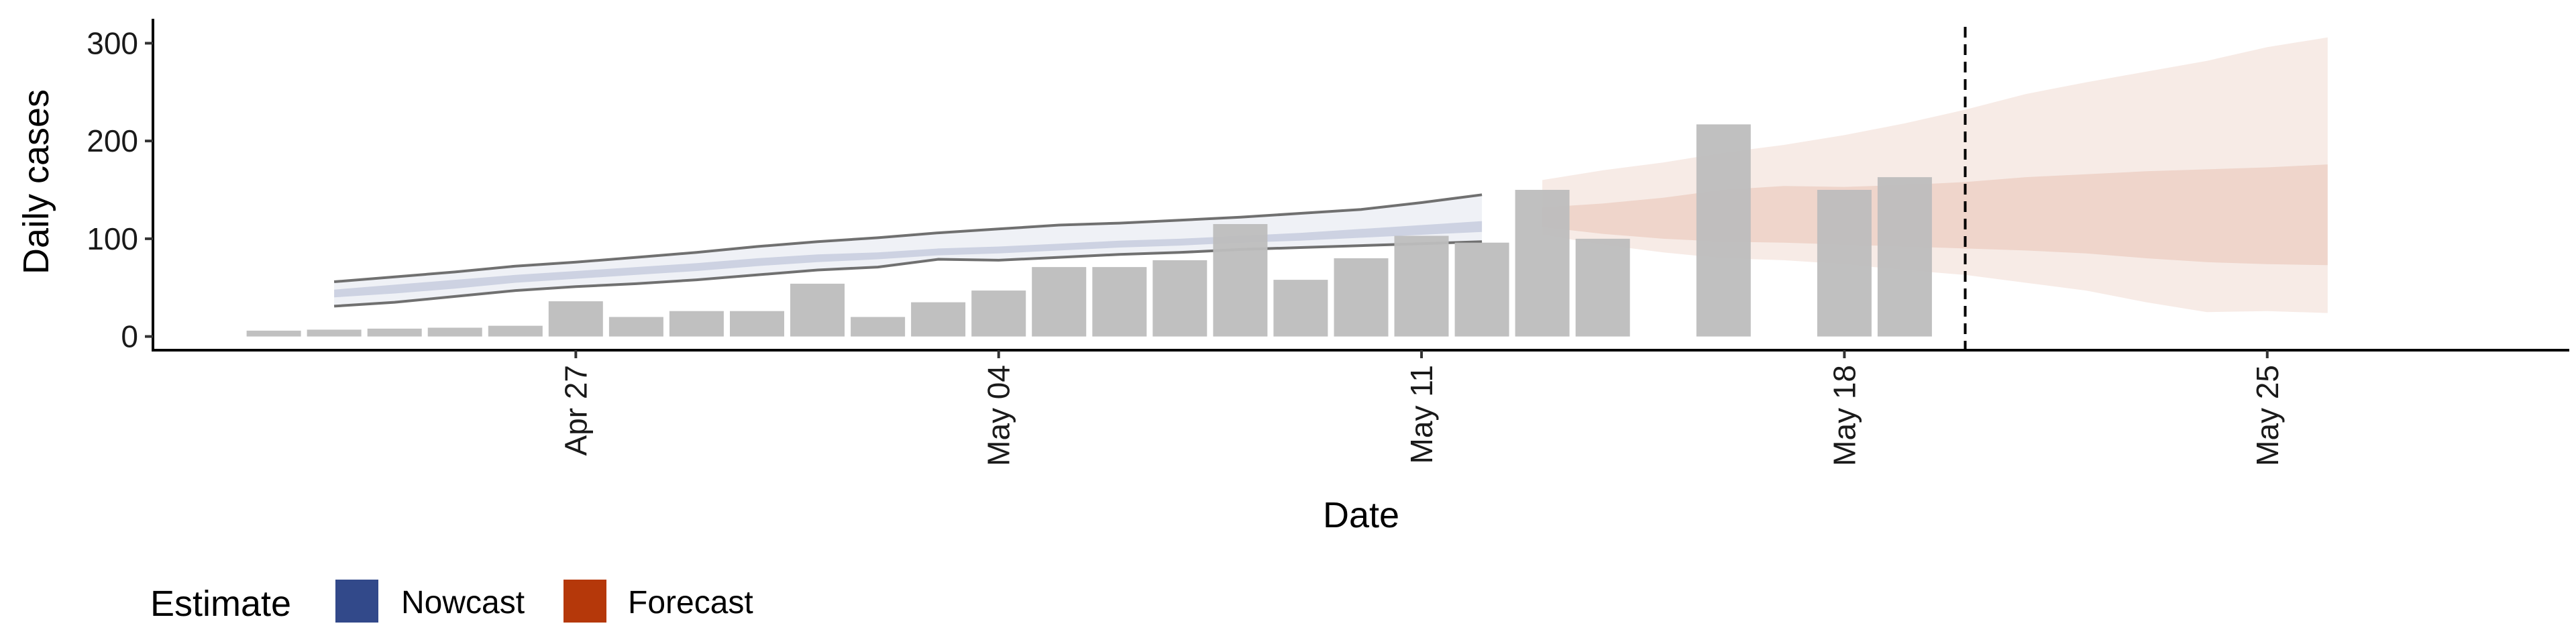 The height and width of the screenshot is (644, 2576). What do you see at coordinates (120, 189) in the screenshot?
I see `y-axis-ticks: 0 100 200 300` at bounding box center [120, 189].